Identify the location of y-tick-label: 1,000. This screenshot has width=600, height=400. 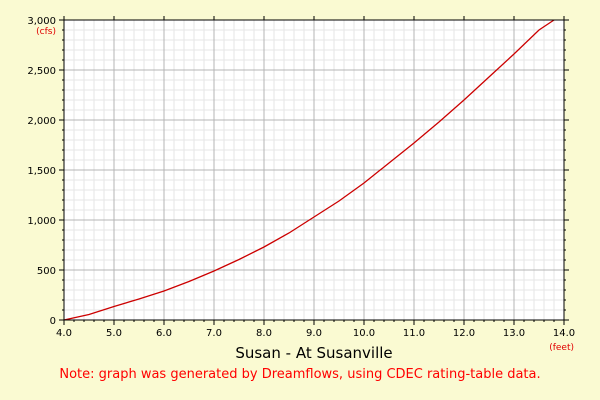
(41, 221).